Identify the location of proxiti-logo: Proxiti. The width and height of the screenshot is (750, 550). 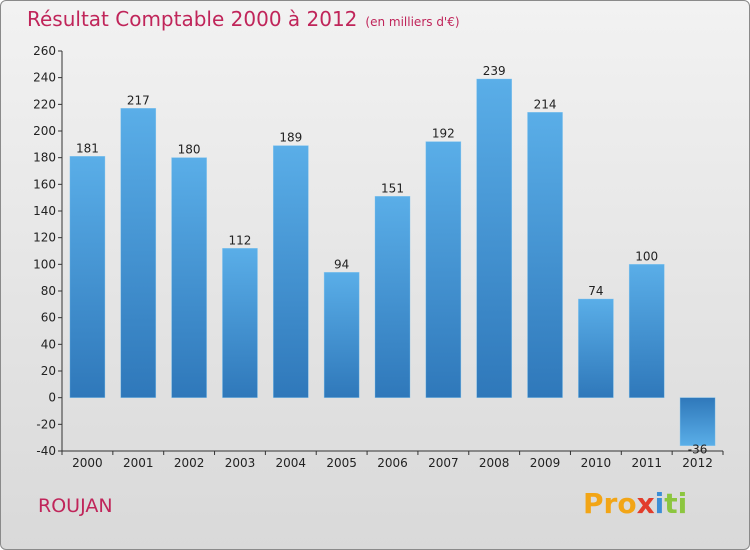
(635, 503).